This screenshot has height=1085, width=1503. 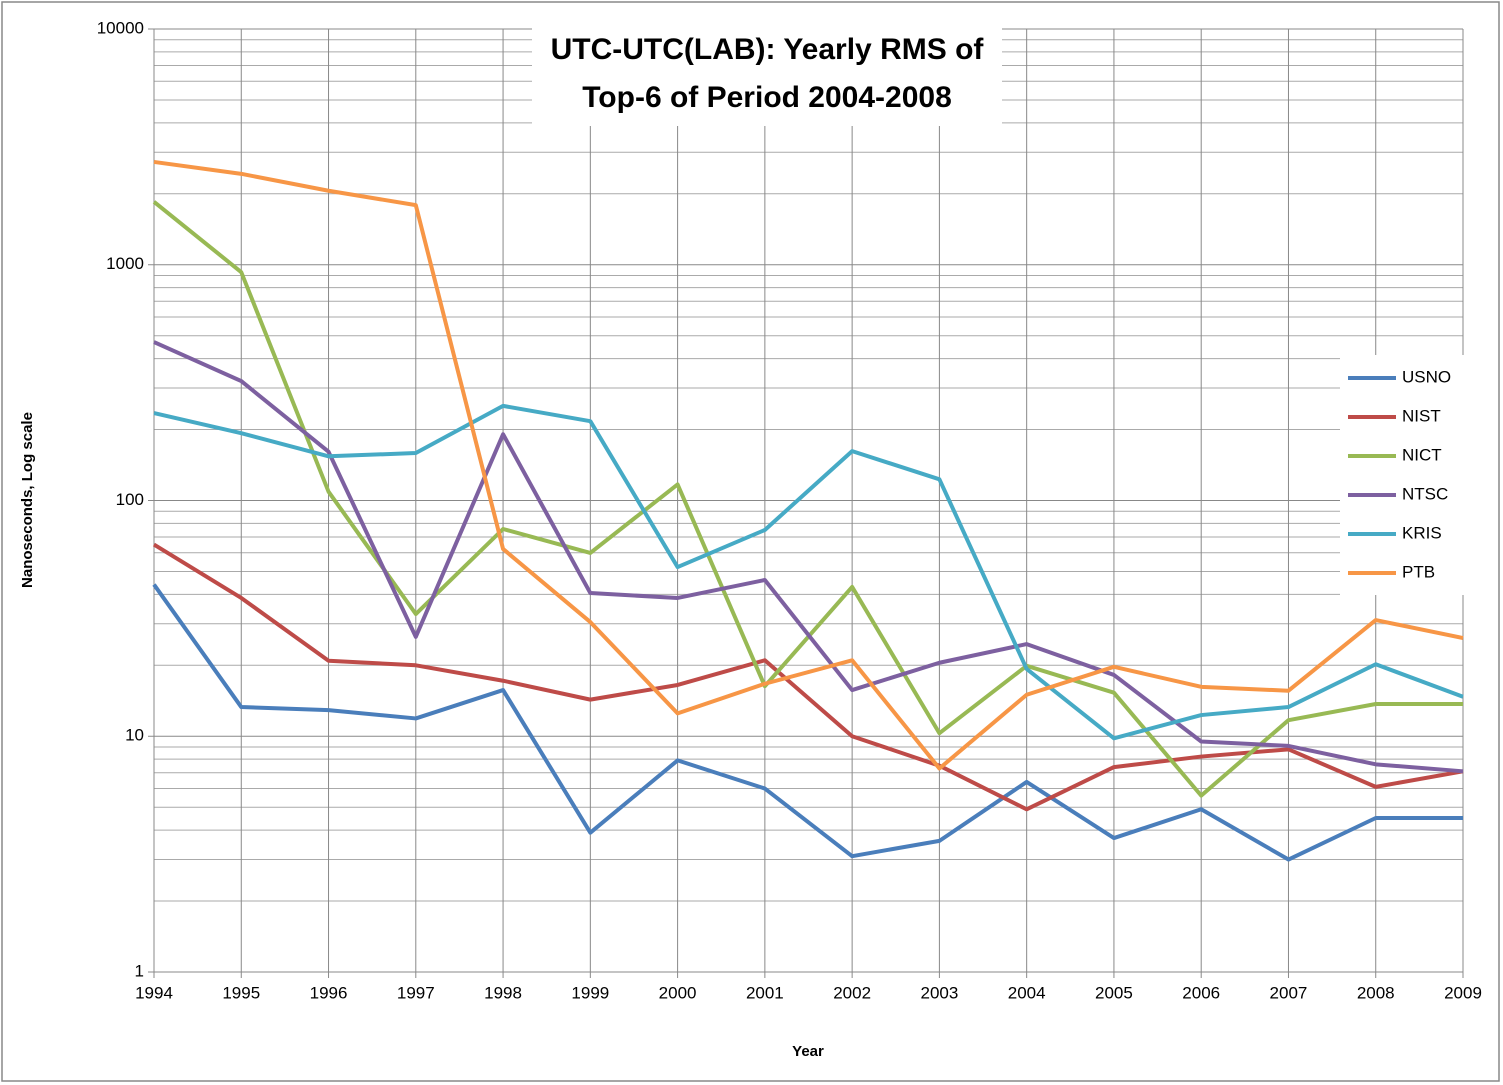 I want to click on y-tick-label: 100, so click(x=130, y=499).